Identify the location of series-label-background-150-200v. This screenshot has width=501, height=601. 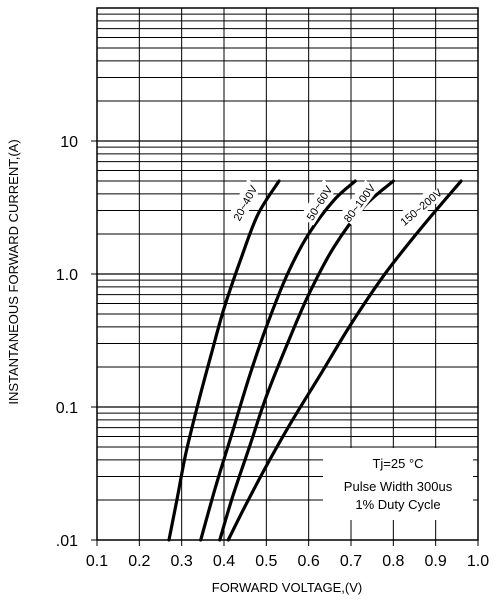
(420, 206).